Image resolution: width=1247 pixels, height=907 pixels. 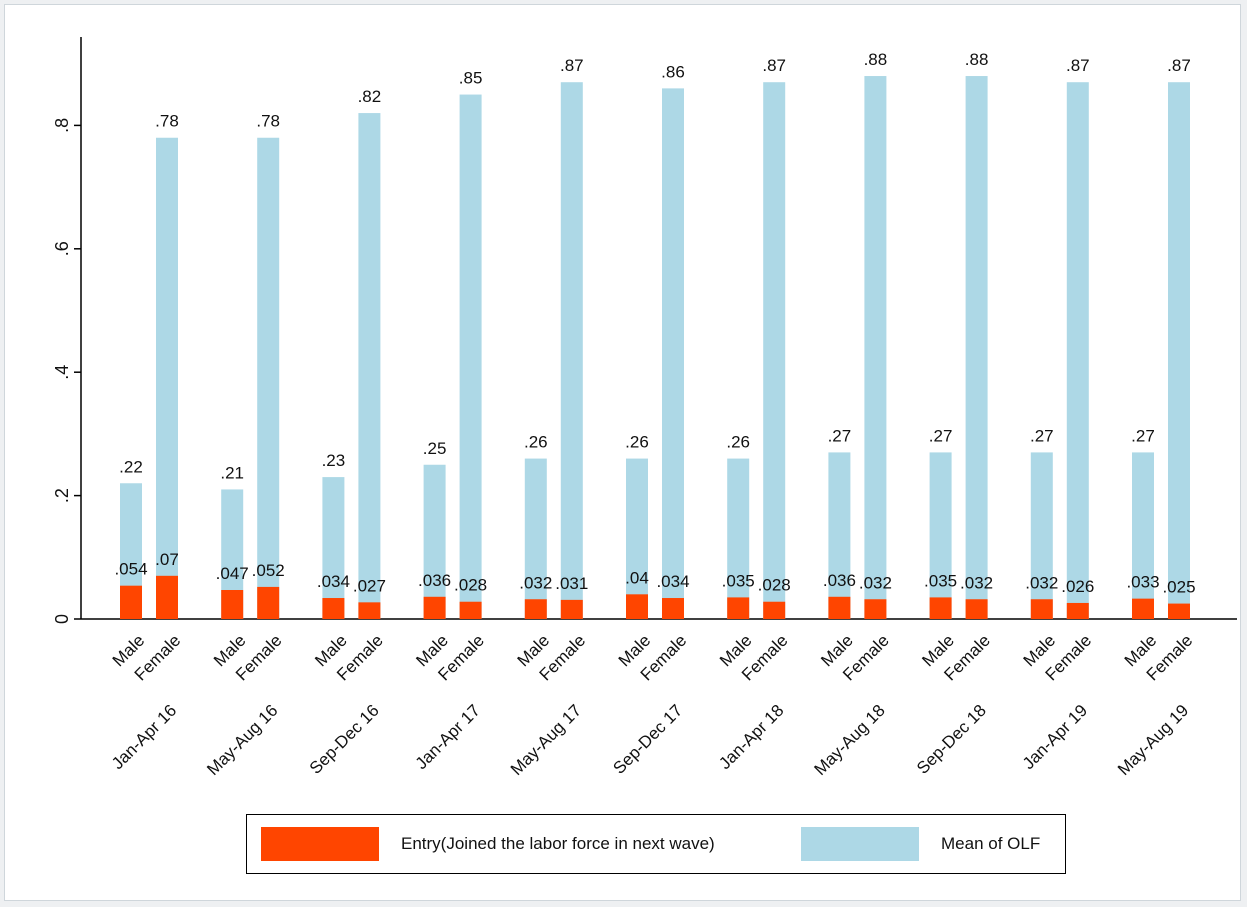 I want to click on data-label-olf: .23, so click(x=334, y=460).